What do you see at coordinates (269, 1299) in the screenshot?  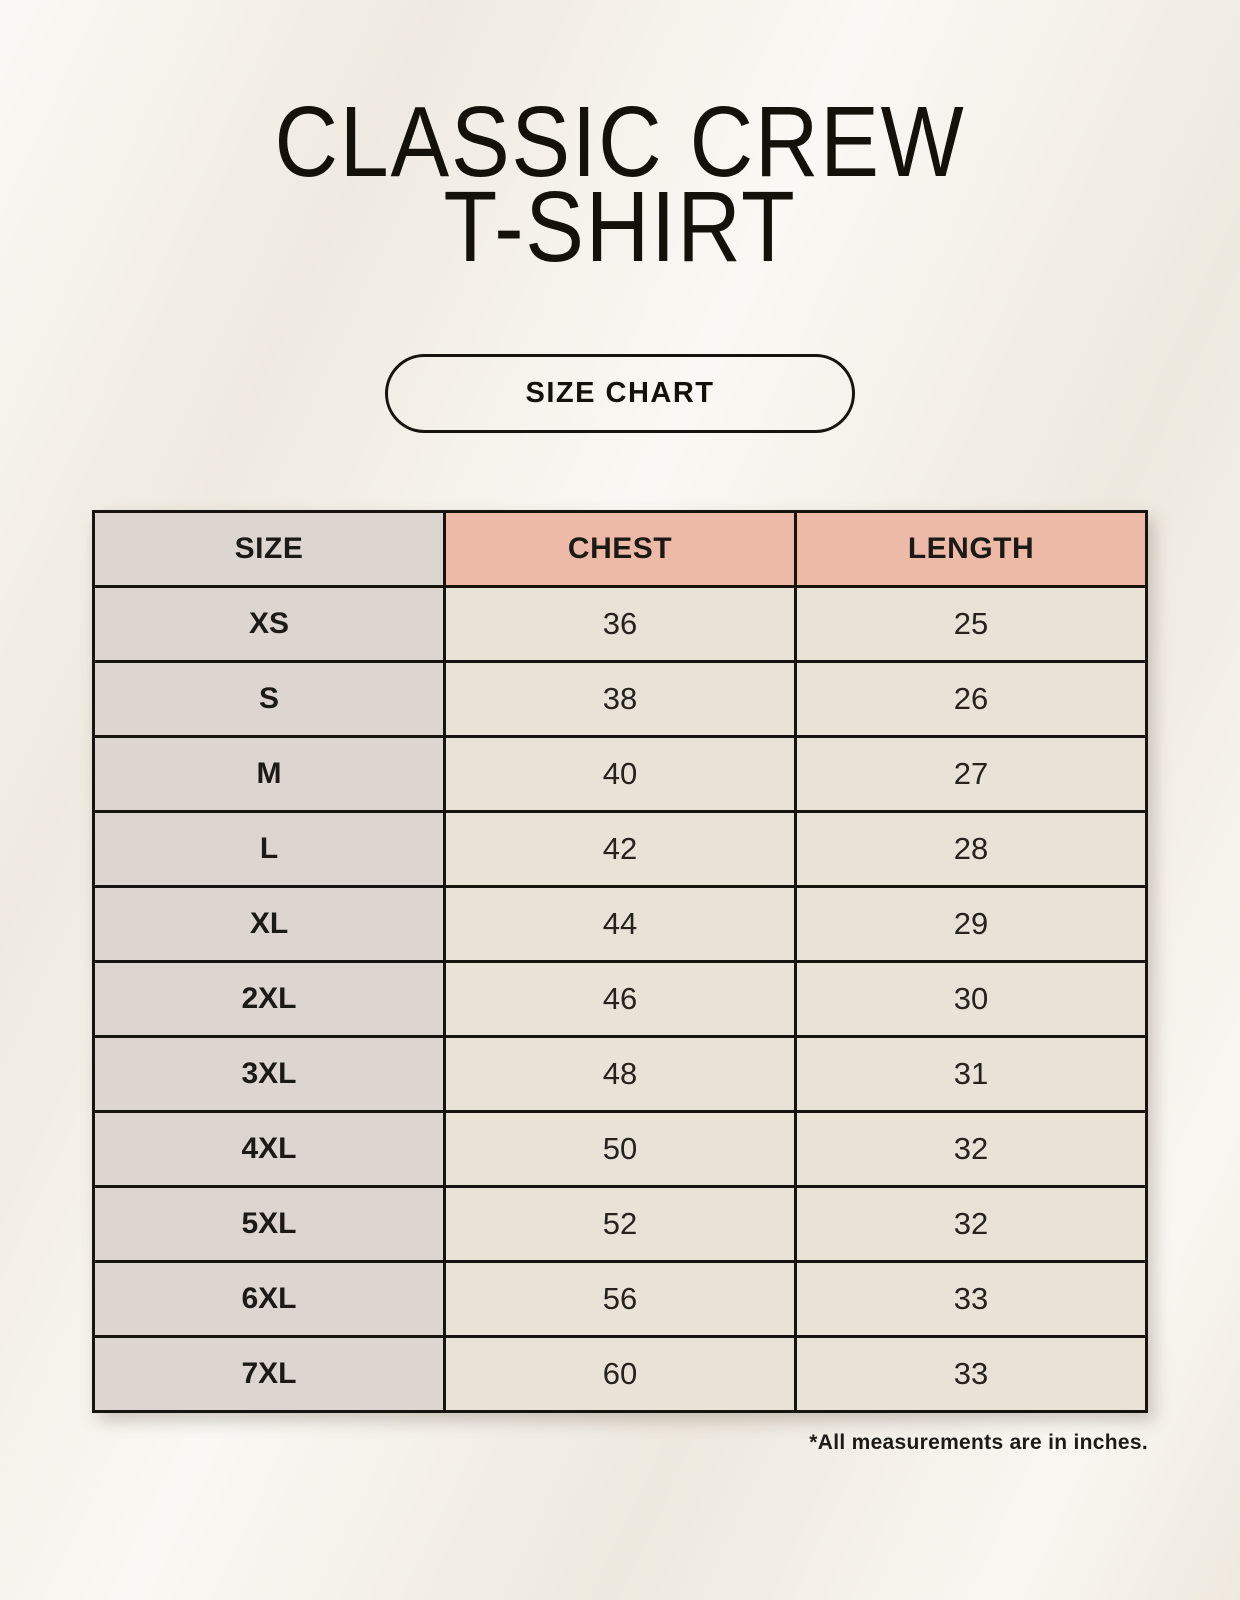 I see `size-cell: 6XL` at bounding box center [269, 1299].